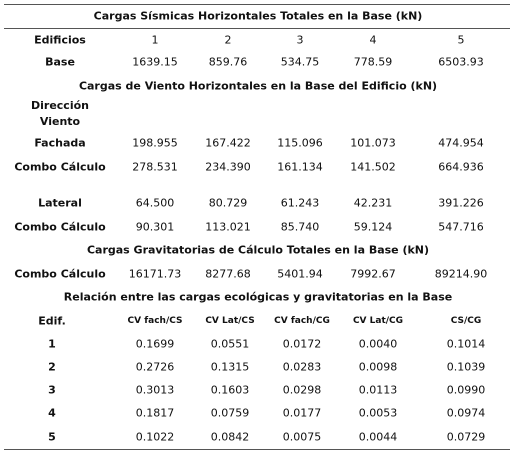  I want to click on cell: 0.1014, so click(466, 344).